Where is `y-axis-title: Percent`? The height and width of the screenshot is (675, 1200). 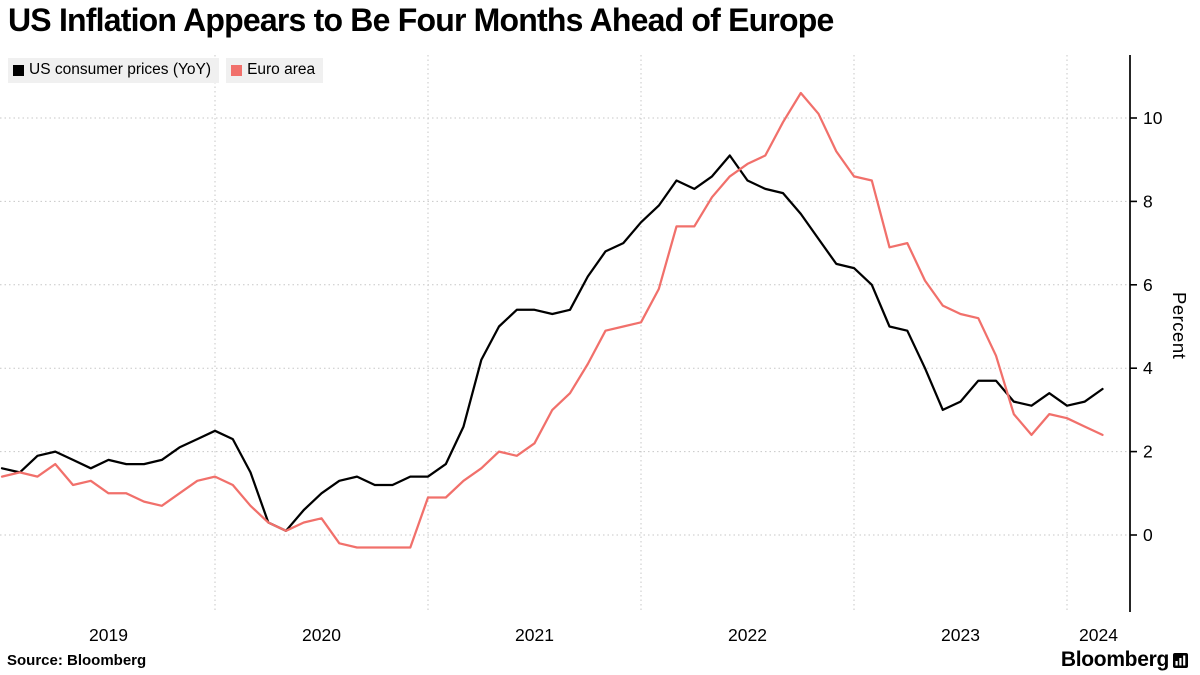
y-axis-title: Percent is located at coordinates (1179, 326).